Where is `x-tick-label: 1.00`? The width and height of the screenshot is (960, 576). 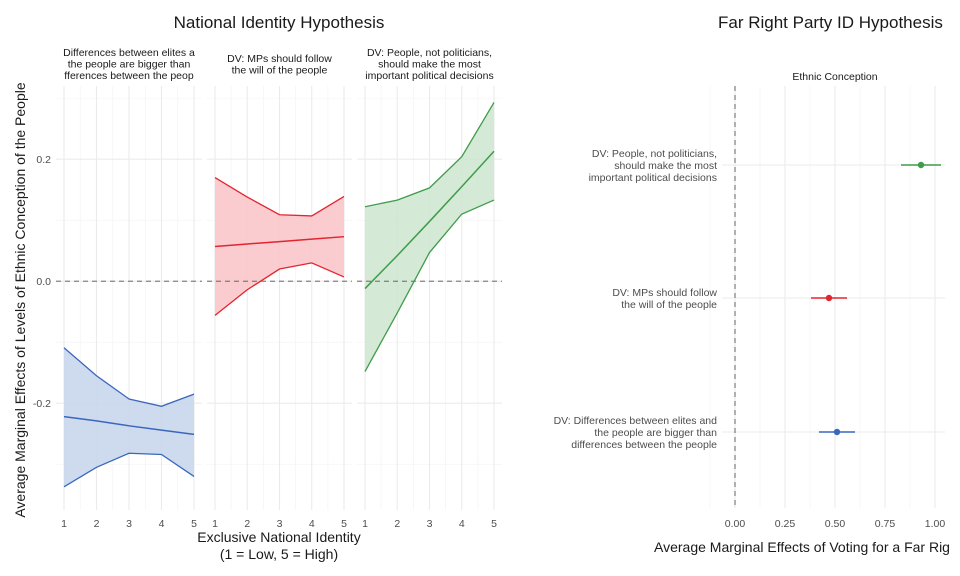
x-tick-label: 1.00 is located at coordinates (935, 524).